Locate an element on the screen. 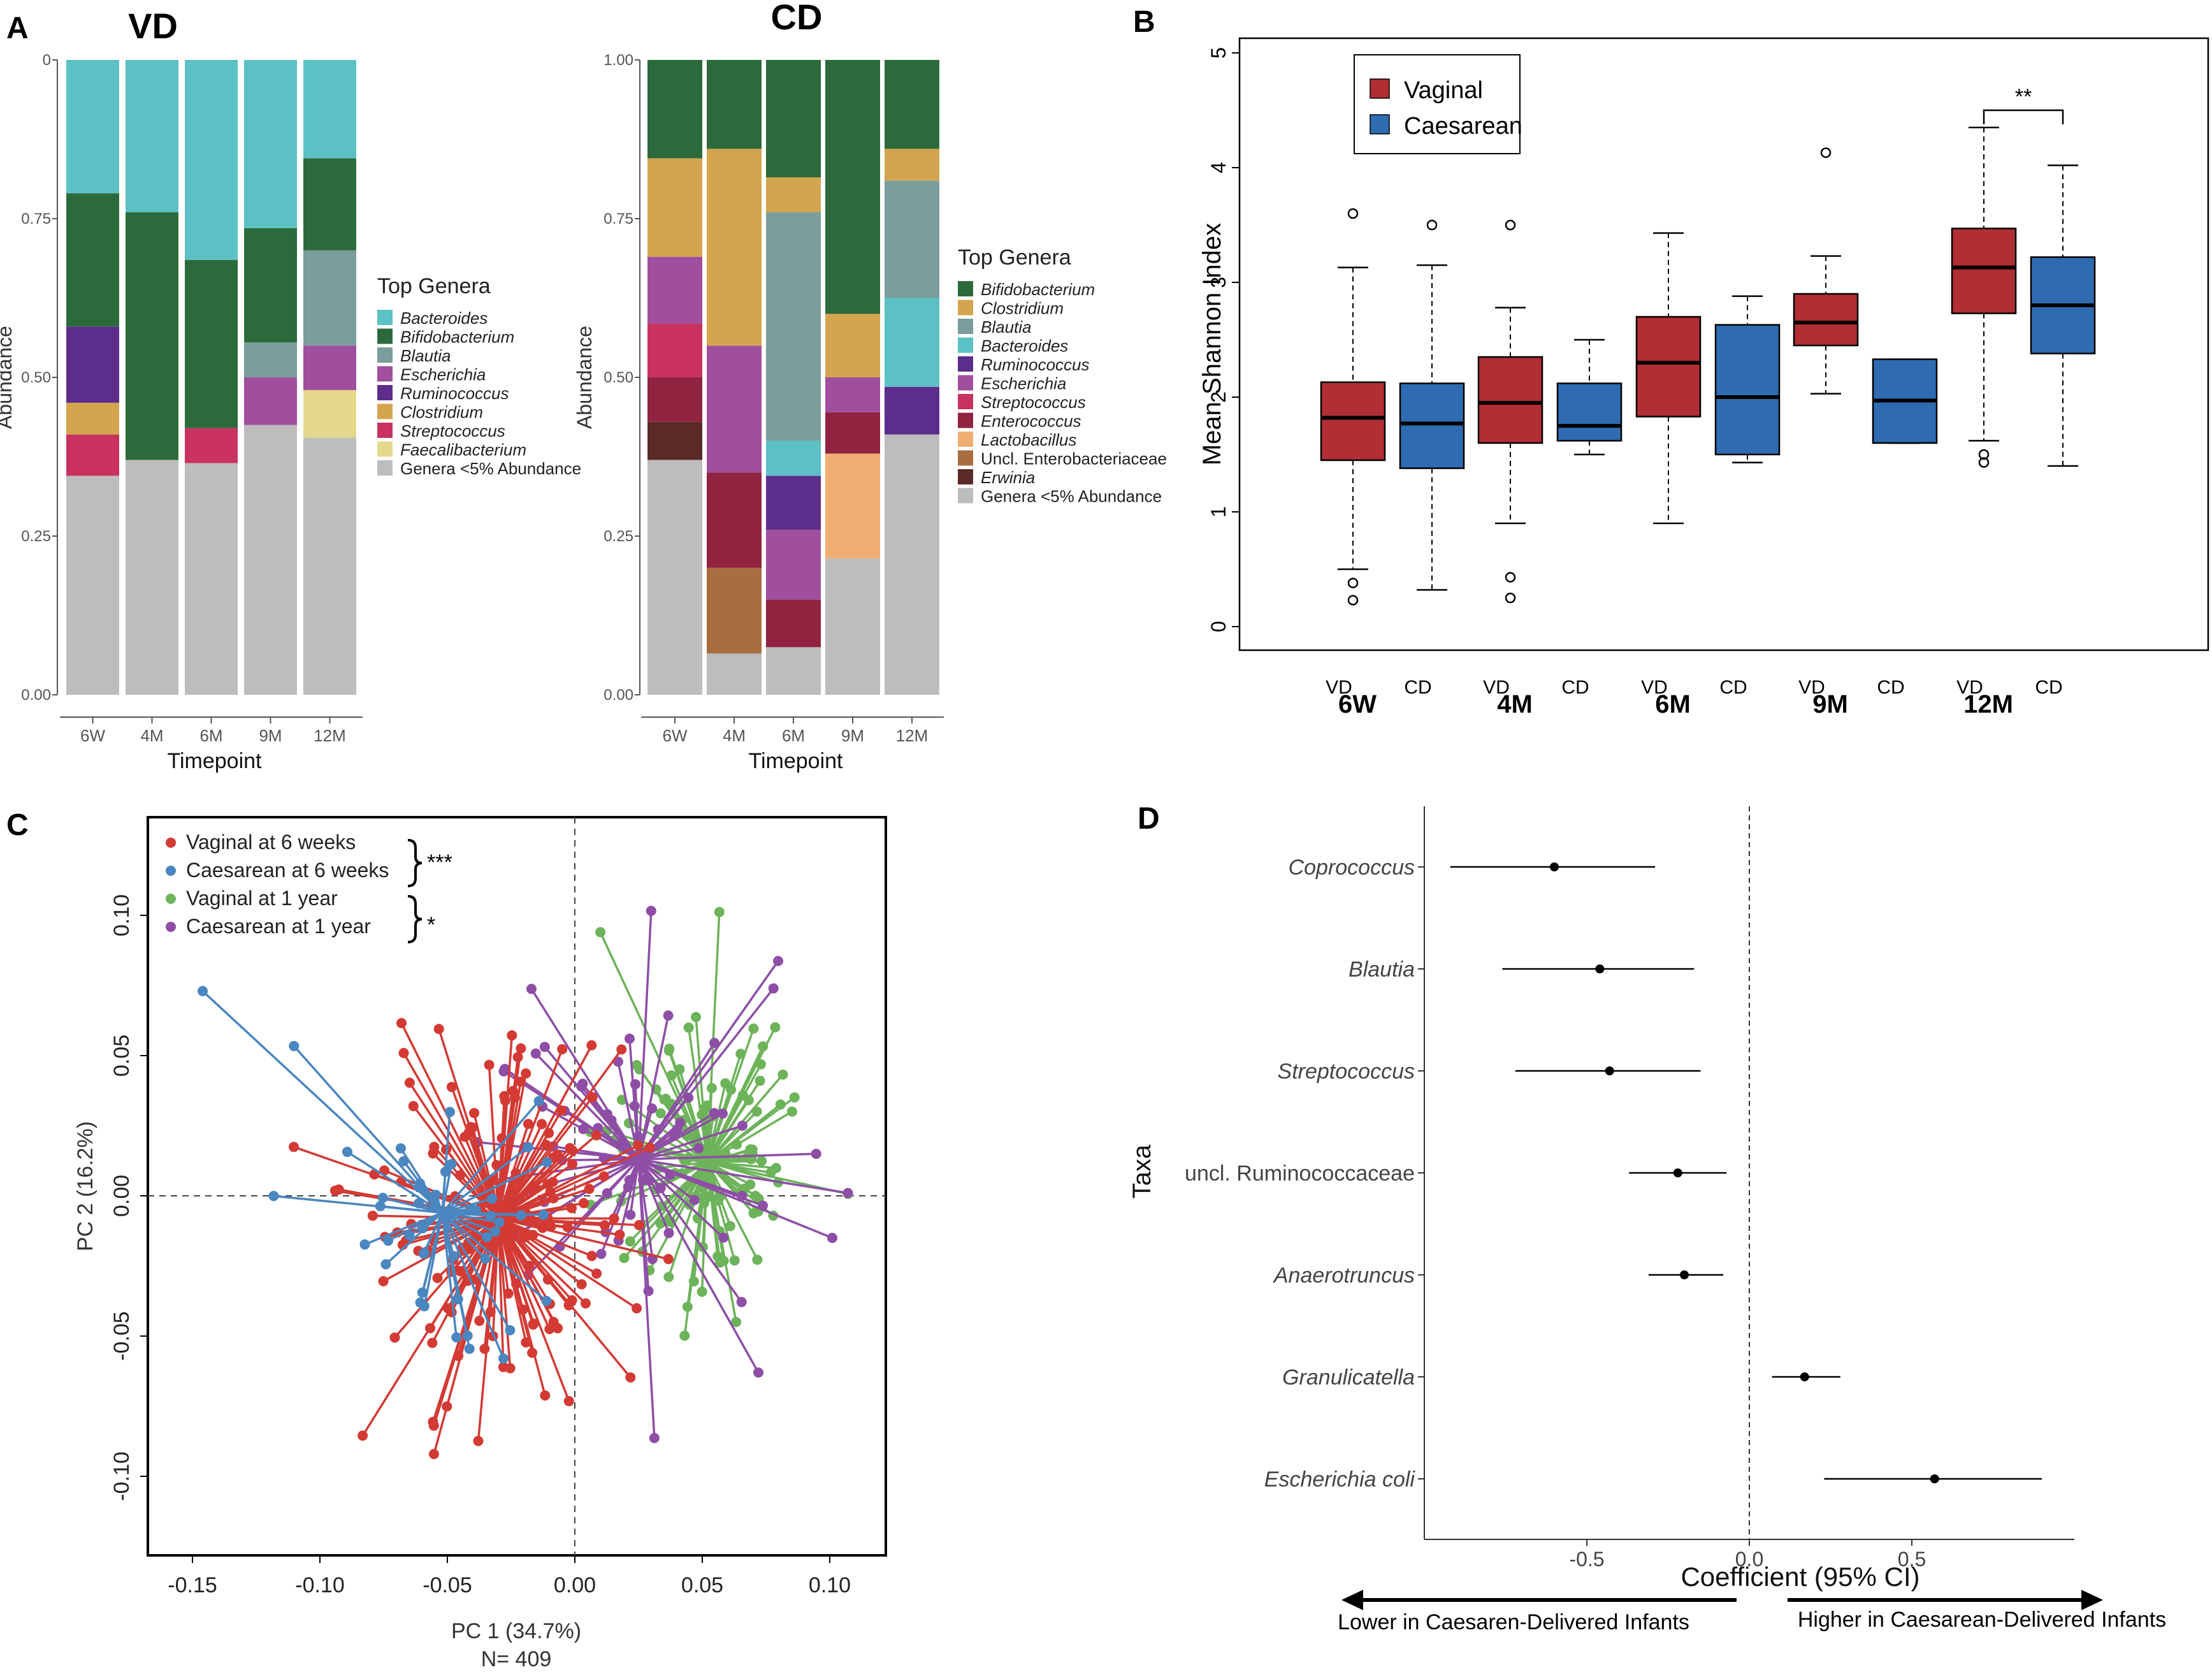  x-tick-label: 6W is located at coordinates (676, 735).